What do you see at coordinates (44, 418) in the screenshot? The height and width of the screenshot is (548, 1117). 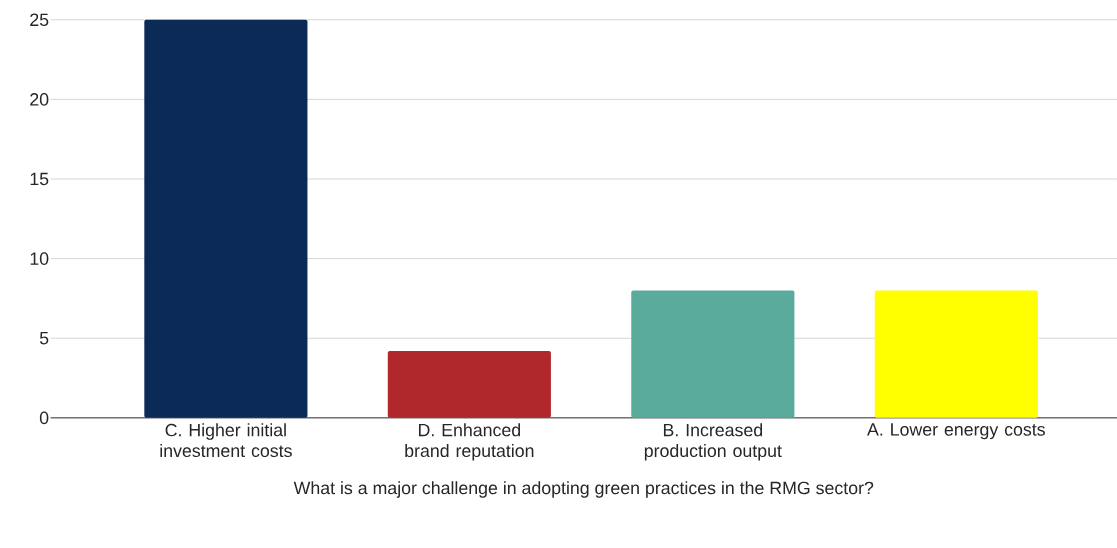 I see `y-tick-label: 0` at bounding box center [44, 418].